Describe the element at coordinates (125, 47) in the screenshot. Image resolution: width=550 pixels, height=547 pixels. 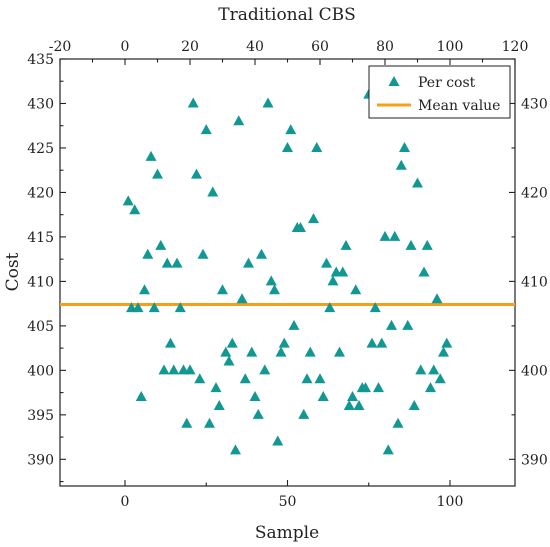
I see `x-tick-label-top: 0` at that location.